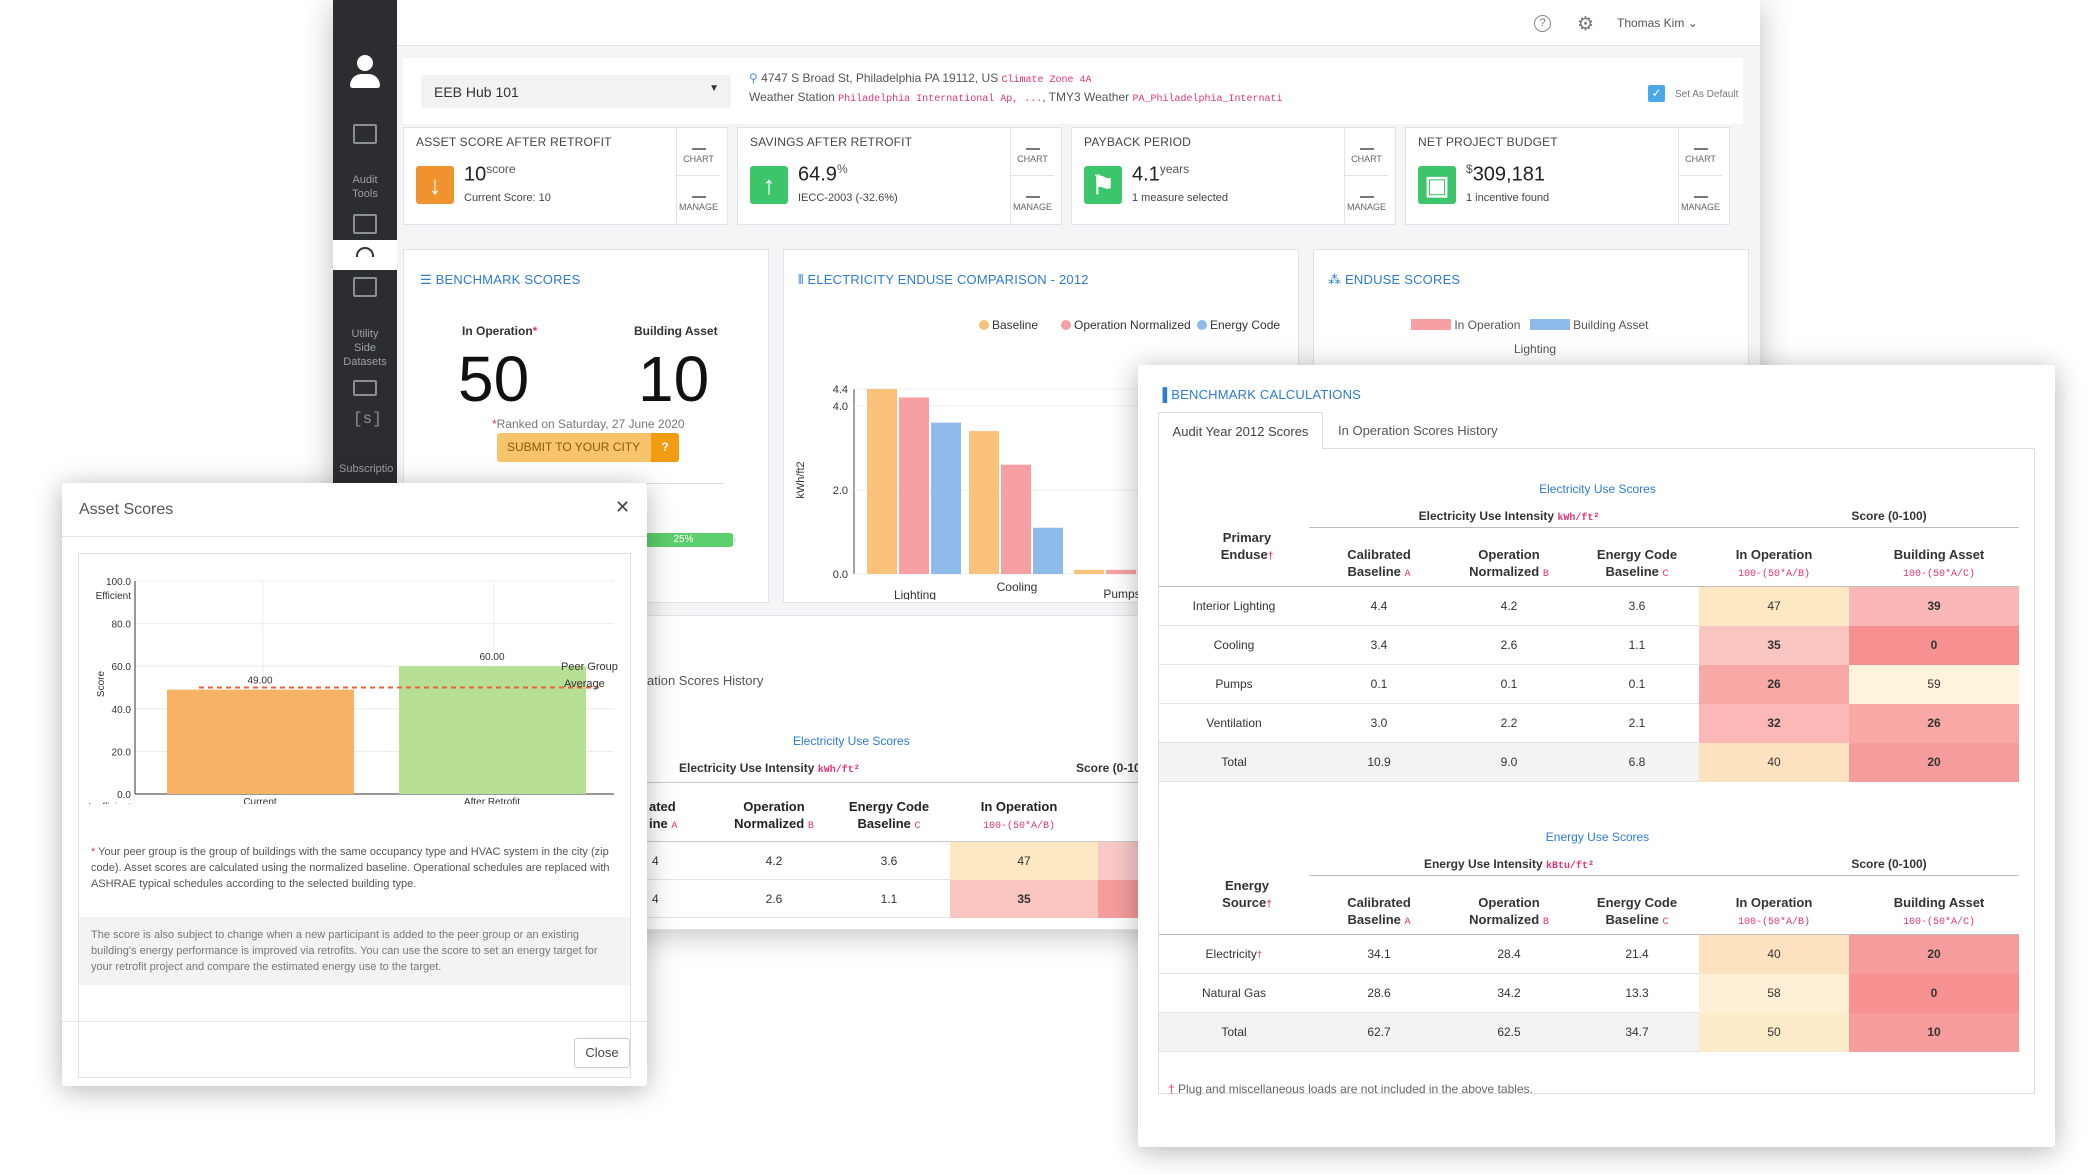 The height and width of the screenshot is (1174, 2095). Describe the element at coordinates (1589, 606) in the screenshot. I see `table-row: Interior Lighting 4.4 4.2 3.6 47 39` at that location.